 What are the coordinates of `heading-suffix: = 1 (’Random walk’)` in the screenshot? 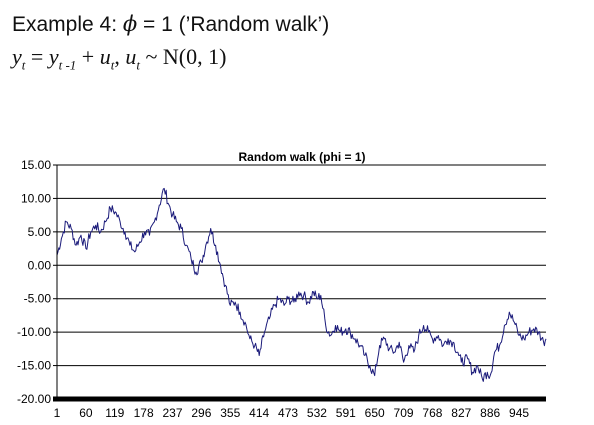 It's located at (233, 24).